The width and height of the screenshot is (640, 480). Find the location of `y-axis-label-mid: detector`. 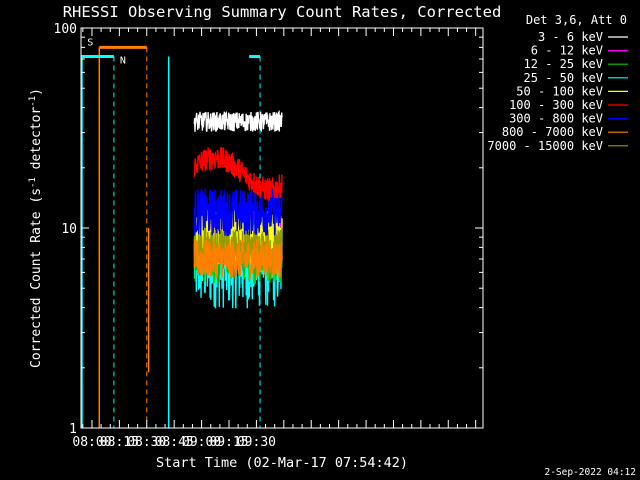

y-axis-label-mid: detector is located at coordinates (36, 142).